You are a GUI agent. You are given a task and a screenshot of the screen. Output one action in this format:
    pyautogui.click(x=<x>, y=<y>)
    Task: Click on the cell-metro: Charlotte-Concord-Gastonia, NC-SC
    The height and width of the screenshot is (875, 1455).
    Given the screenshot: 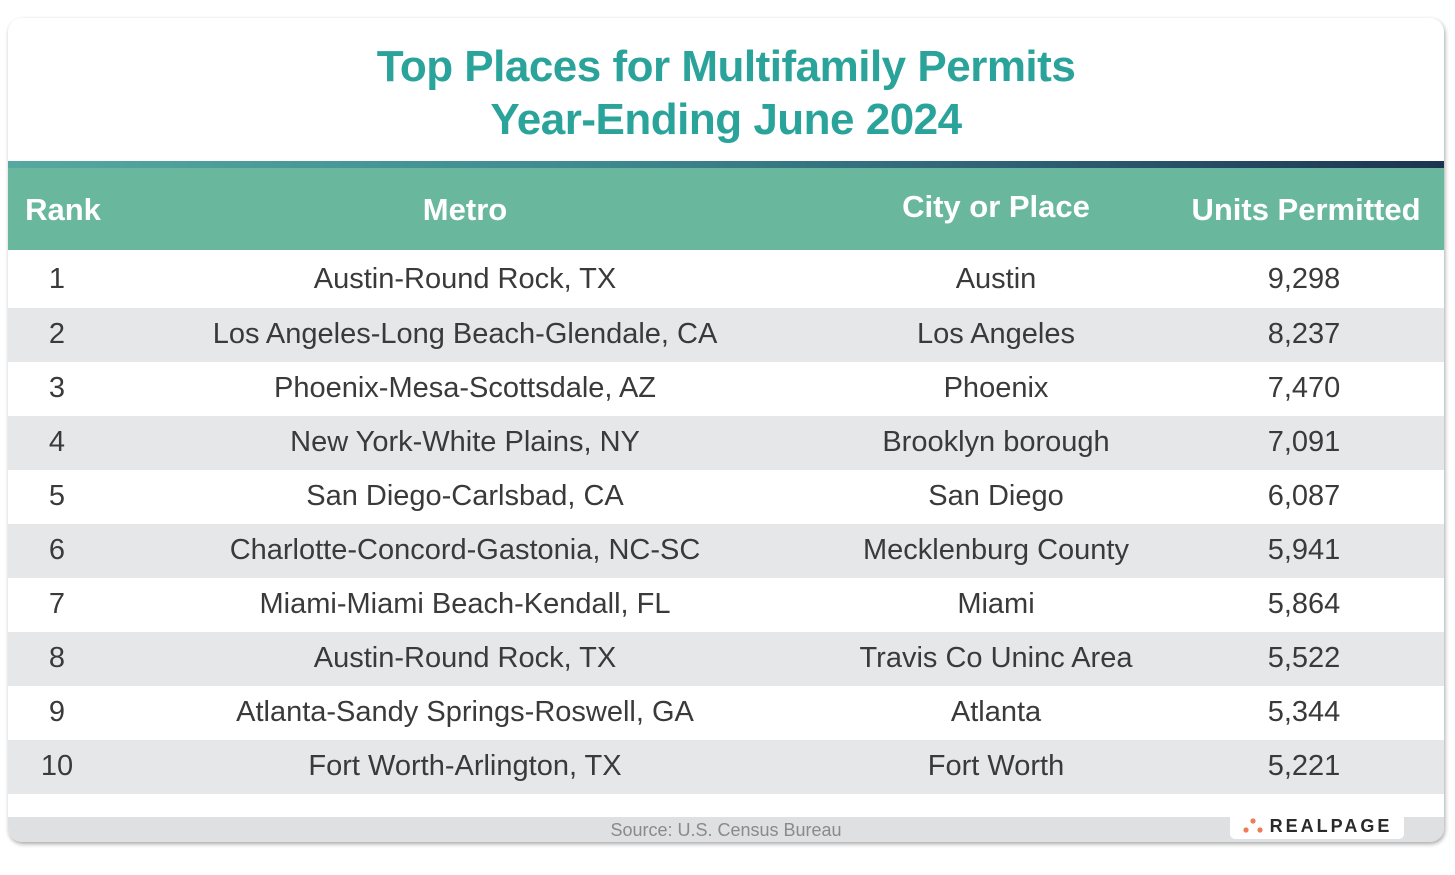 What is the action you would take?
    pyautogui.click(x=465, y=550)
    